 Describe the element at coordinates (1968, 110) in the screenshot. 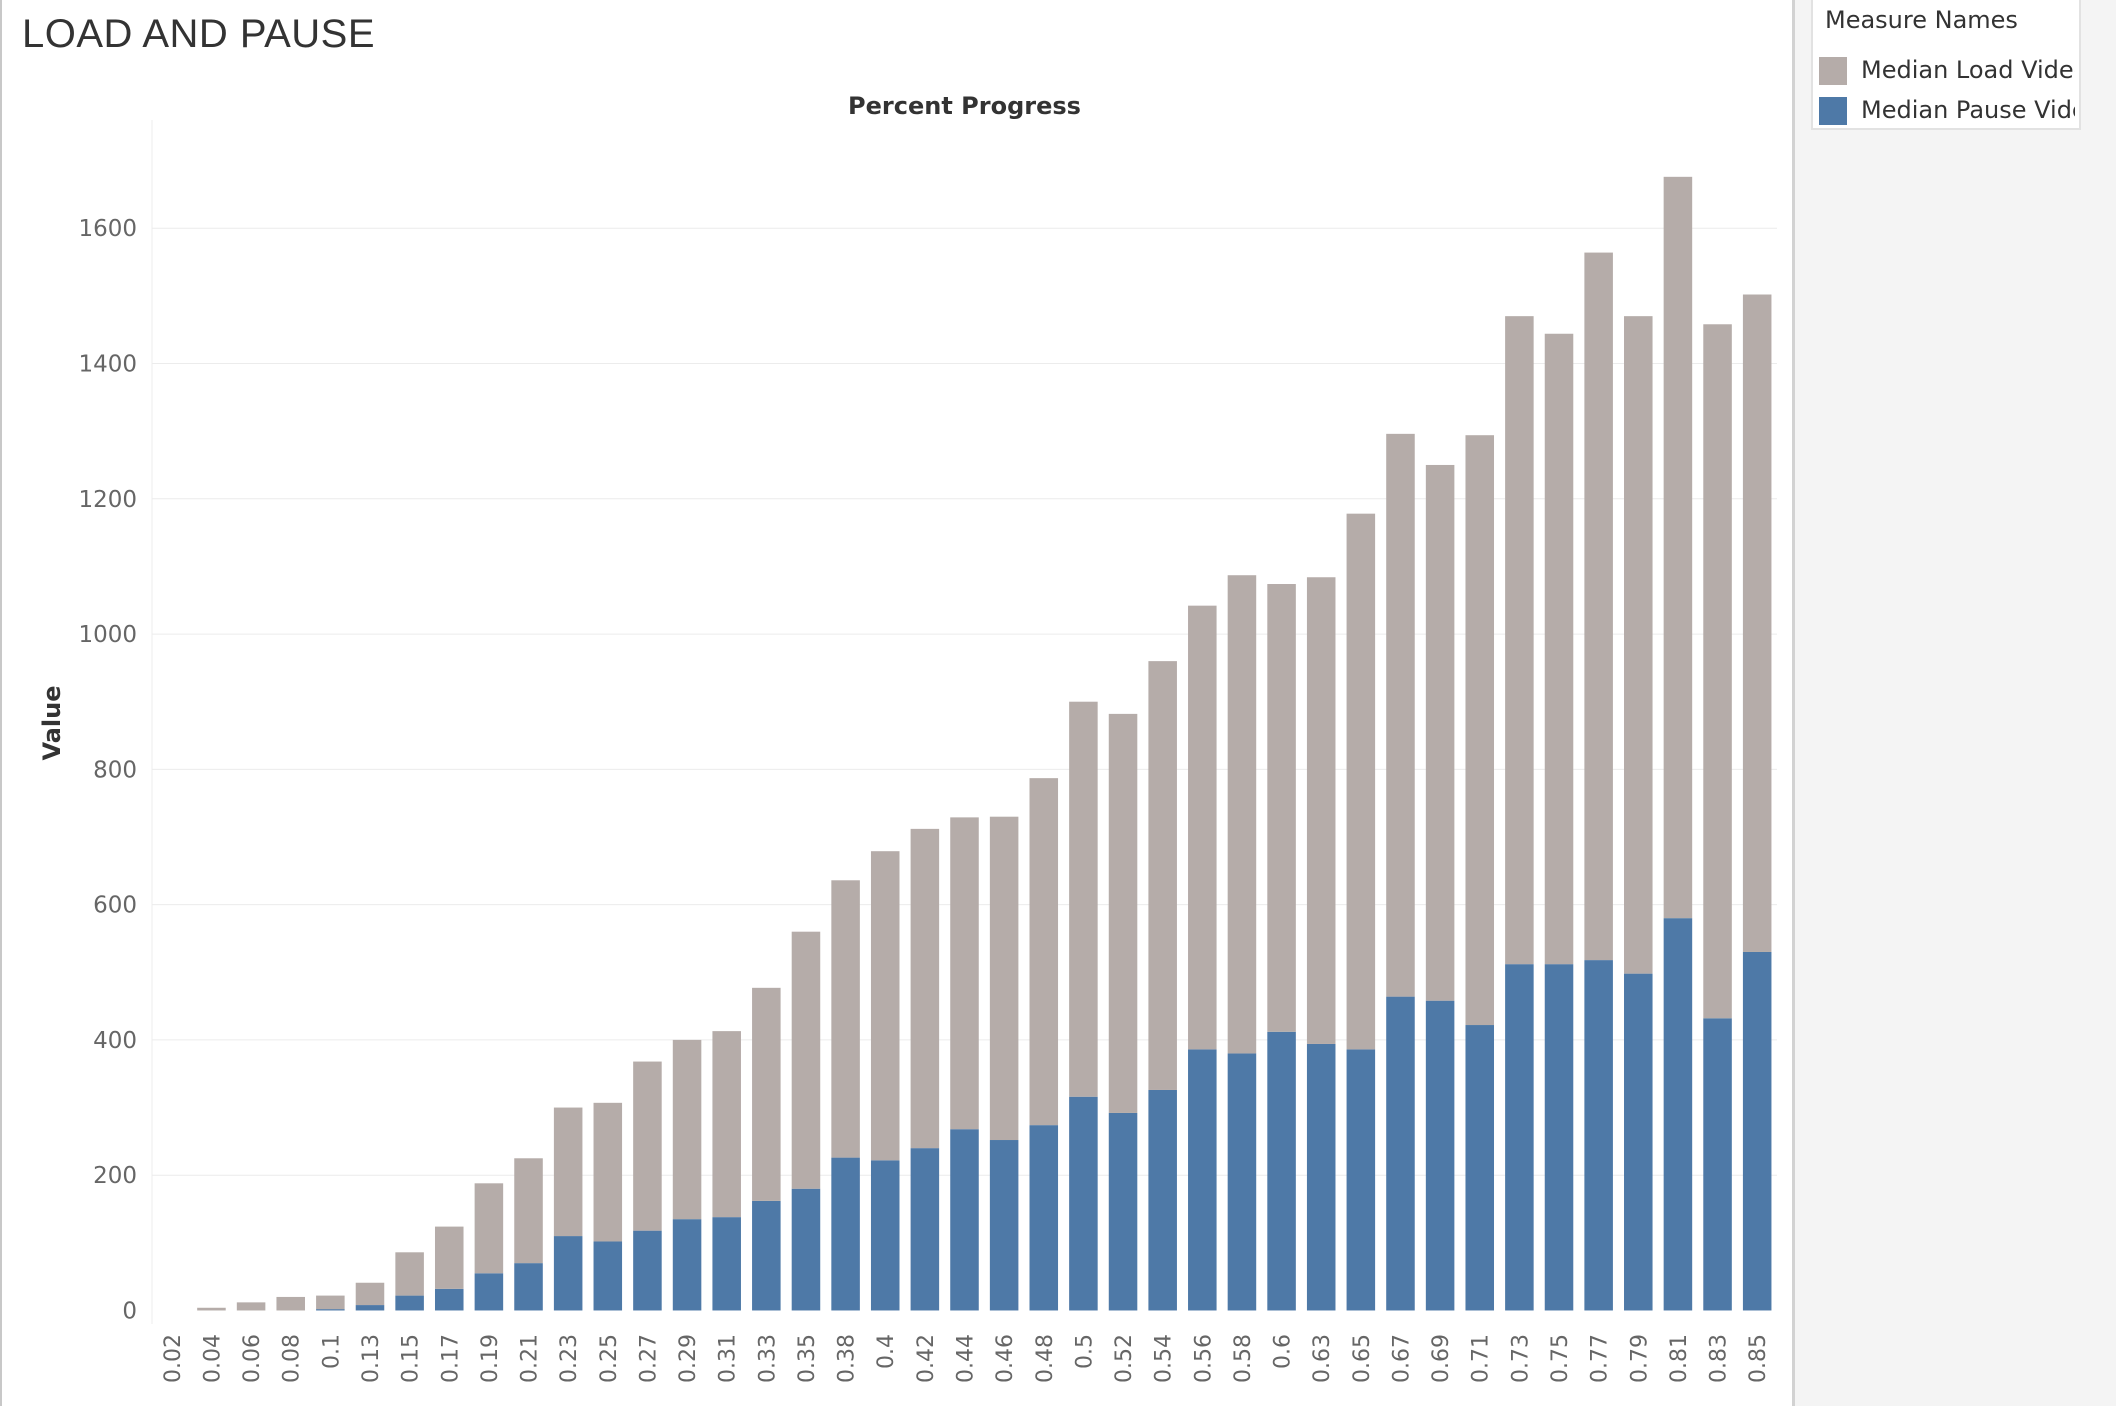

I see `legend-label-pause: Median Pause Video Action` at that location.